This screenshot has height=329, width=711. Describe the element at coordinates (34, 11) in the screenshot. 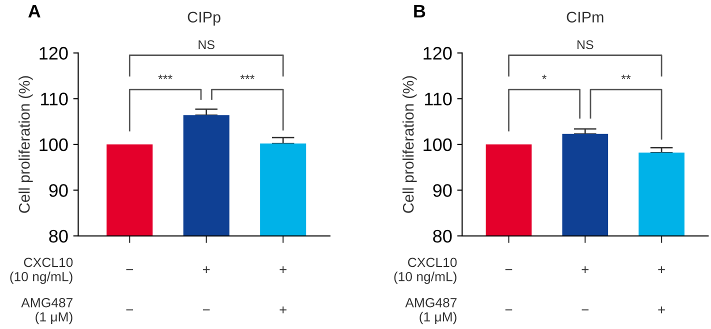

I see `text: A` at that location.